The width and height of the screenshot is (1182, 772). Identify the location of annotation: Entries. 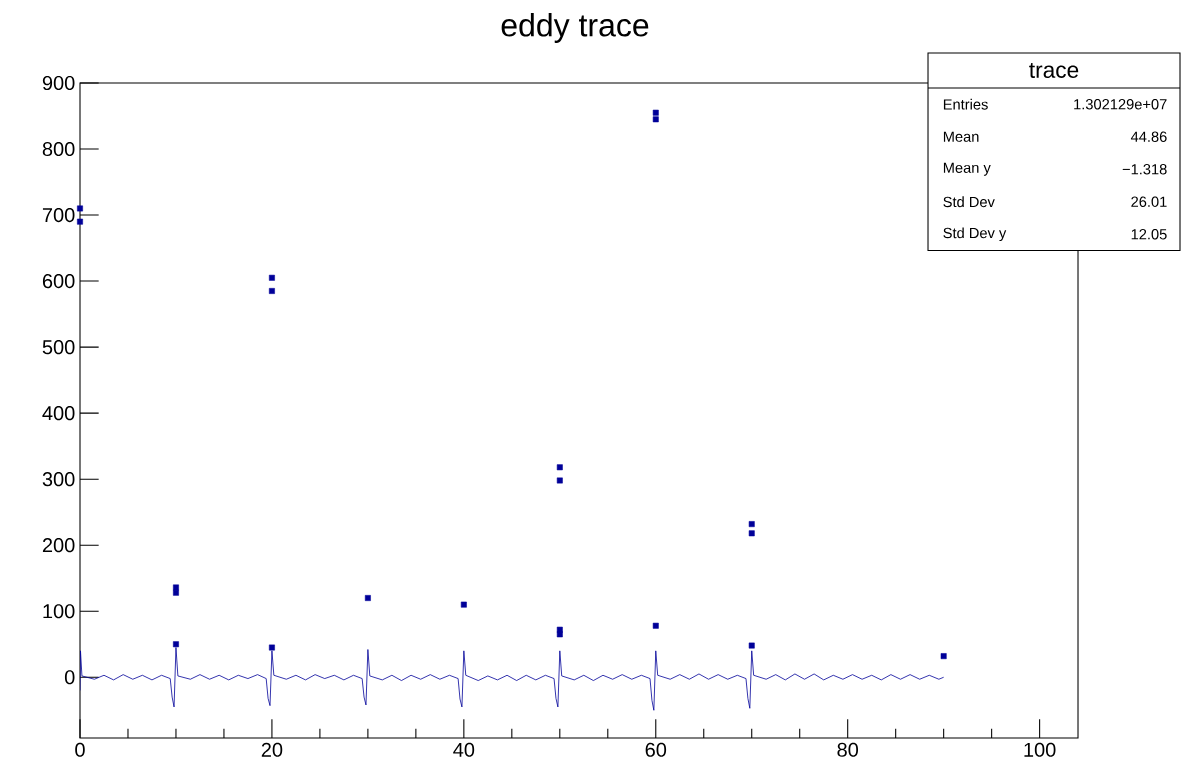
(965, 104).